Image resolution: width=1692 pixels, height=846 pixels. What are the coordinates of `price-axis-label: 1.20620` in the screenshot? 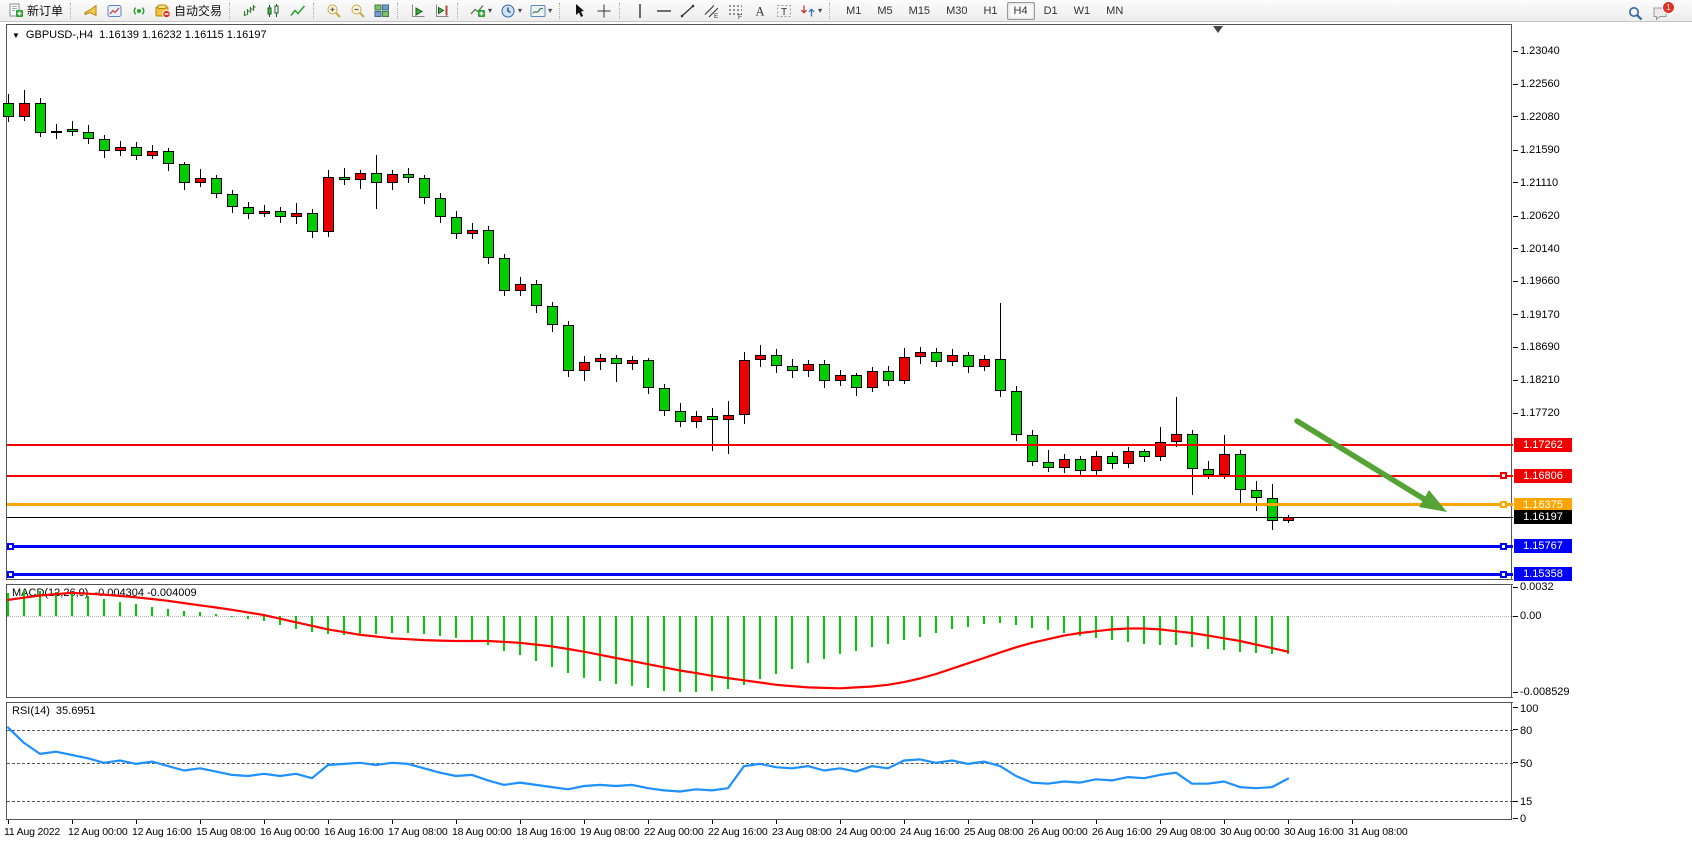 It's located at (1540, 216).